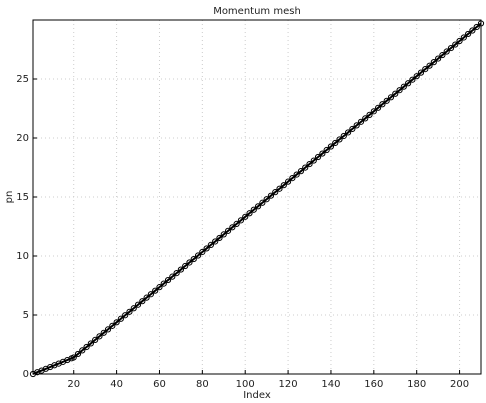 Image resolution: width=486 pixels, height=403 pixels. Describe the element at coordinates (257, 395) in the screenshot. I see `x-axis-label: Index` at that location.